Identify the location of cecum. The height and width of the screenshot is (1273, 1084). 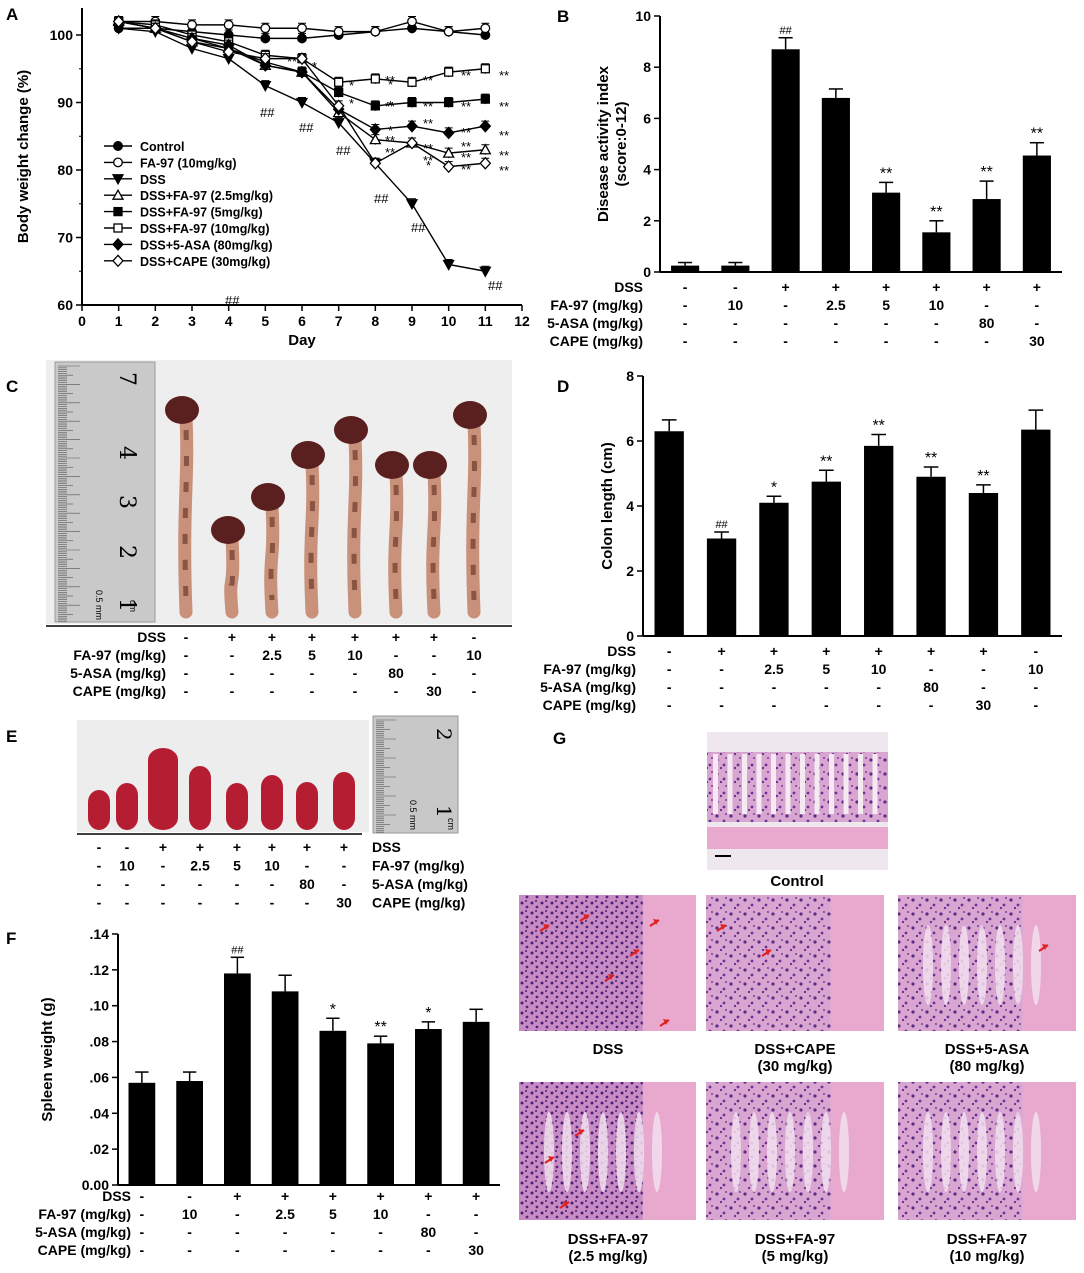
(268, 497).